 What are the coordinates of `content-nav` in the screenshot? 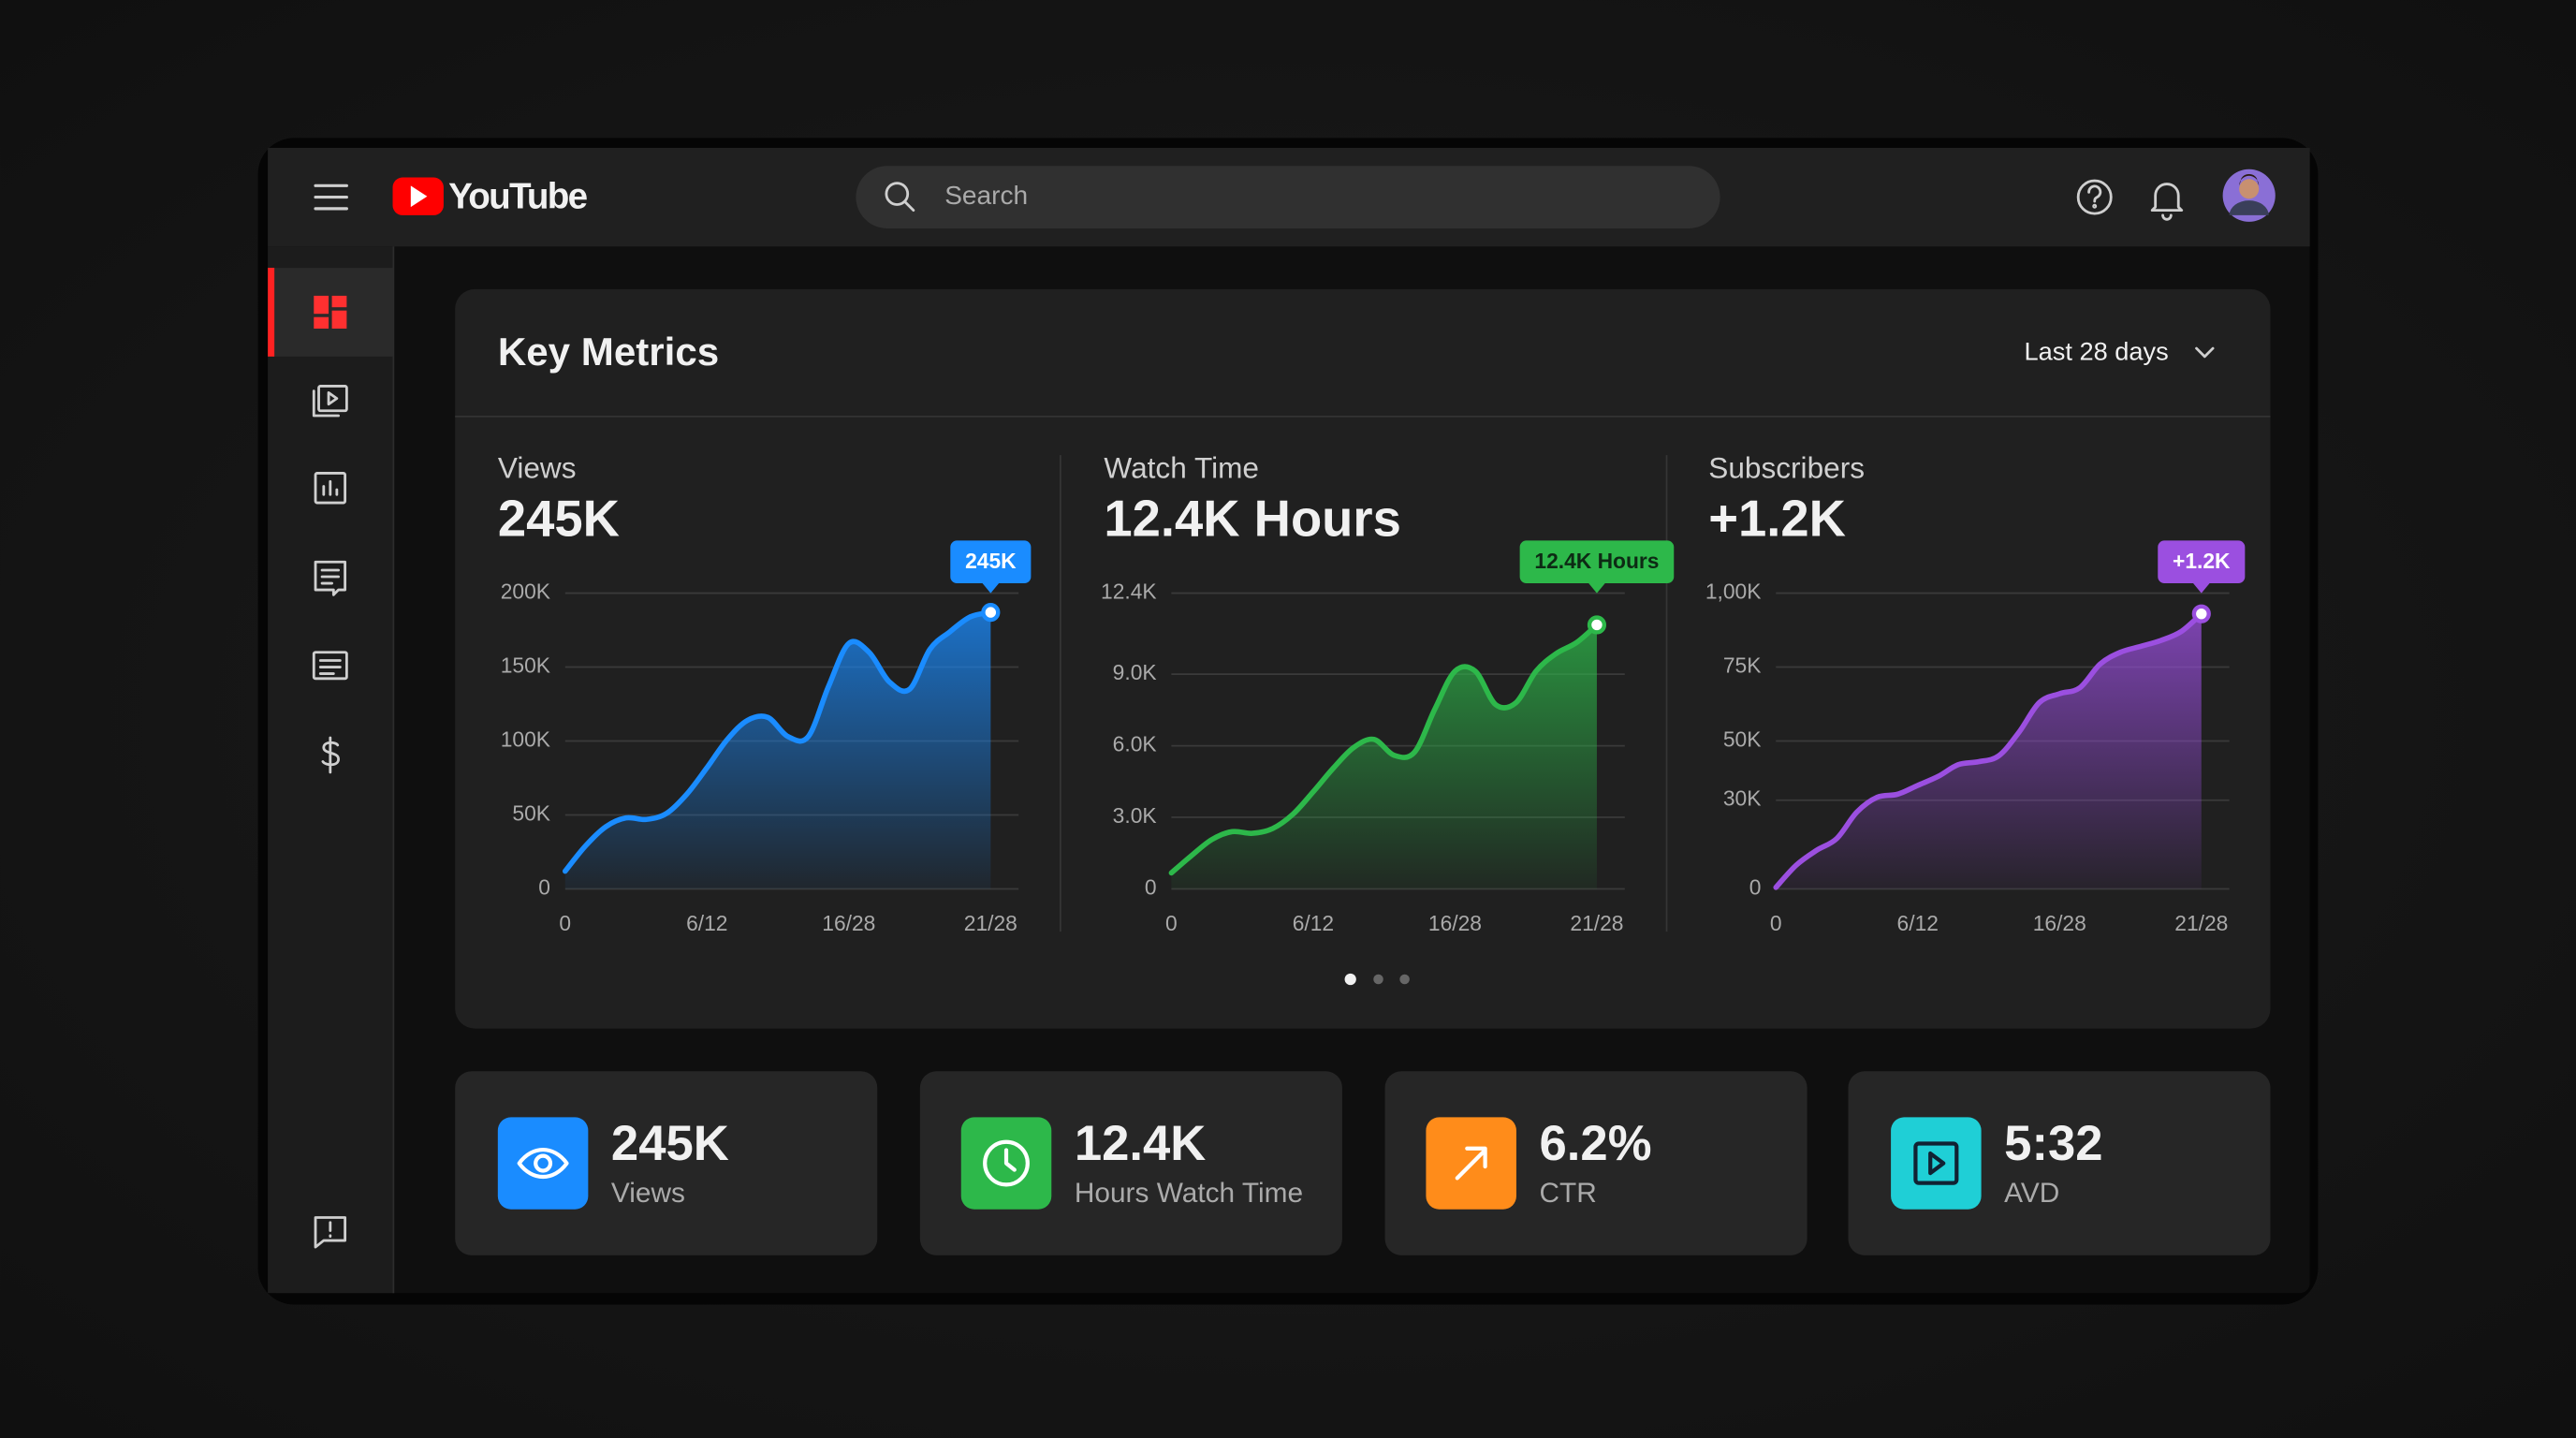 It's located at (330, 401).